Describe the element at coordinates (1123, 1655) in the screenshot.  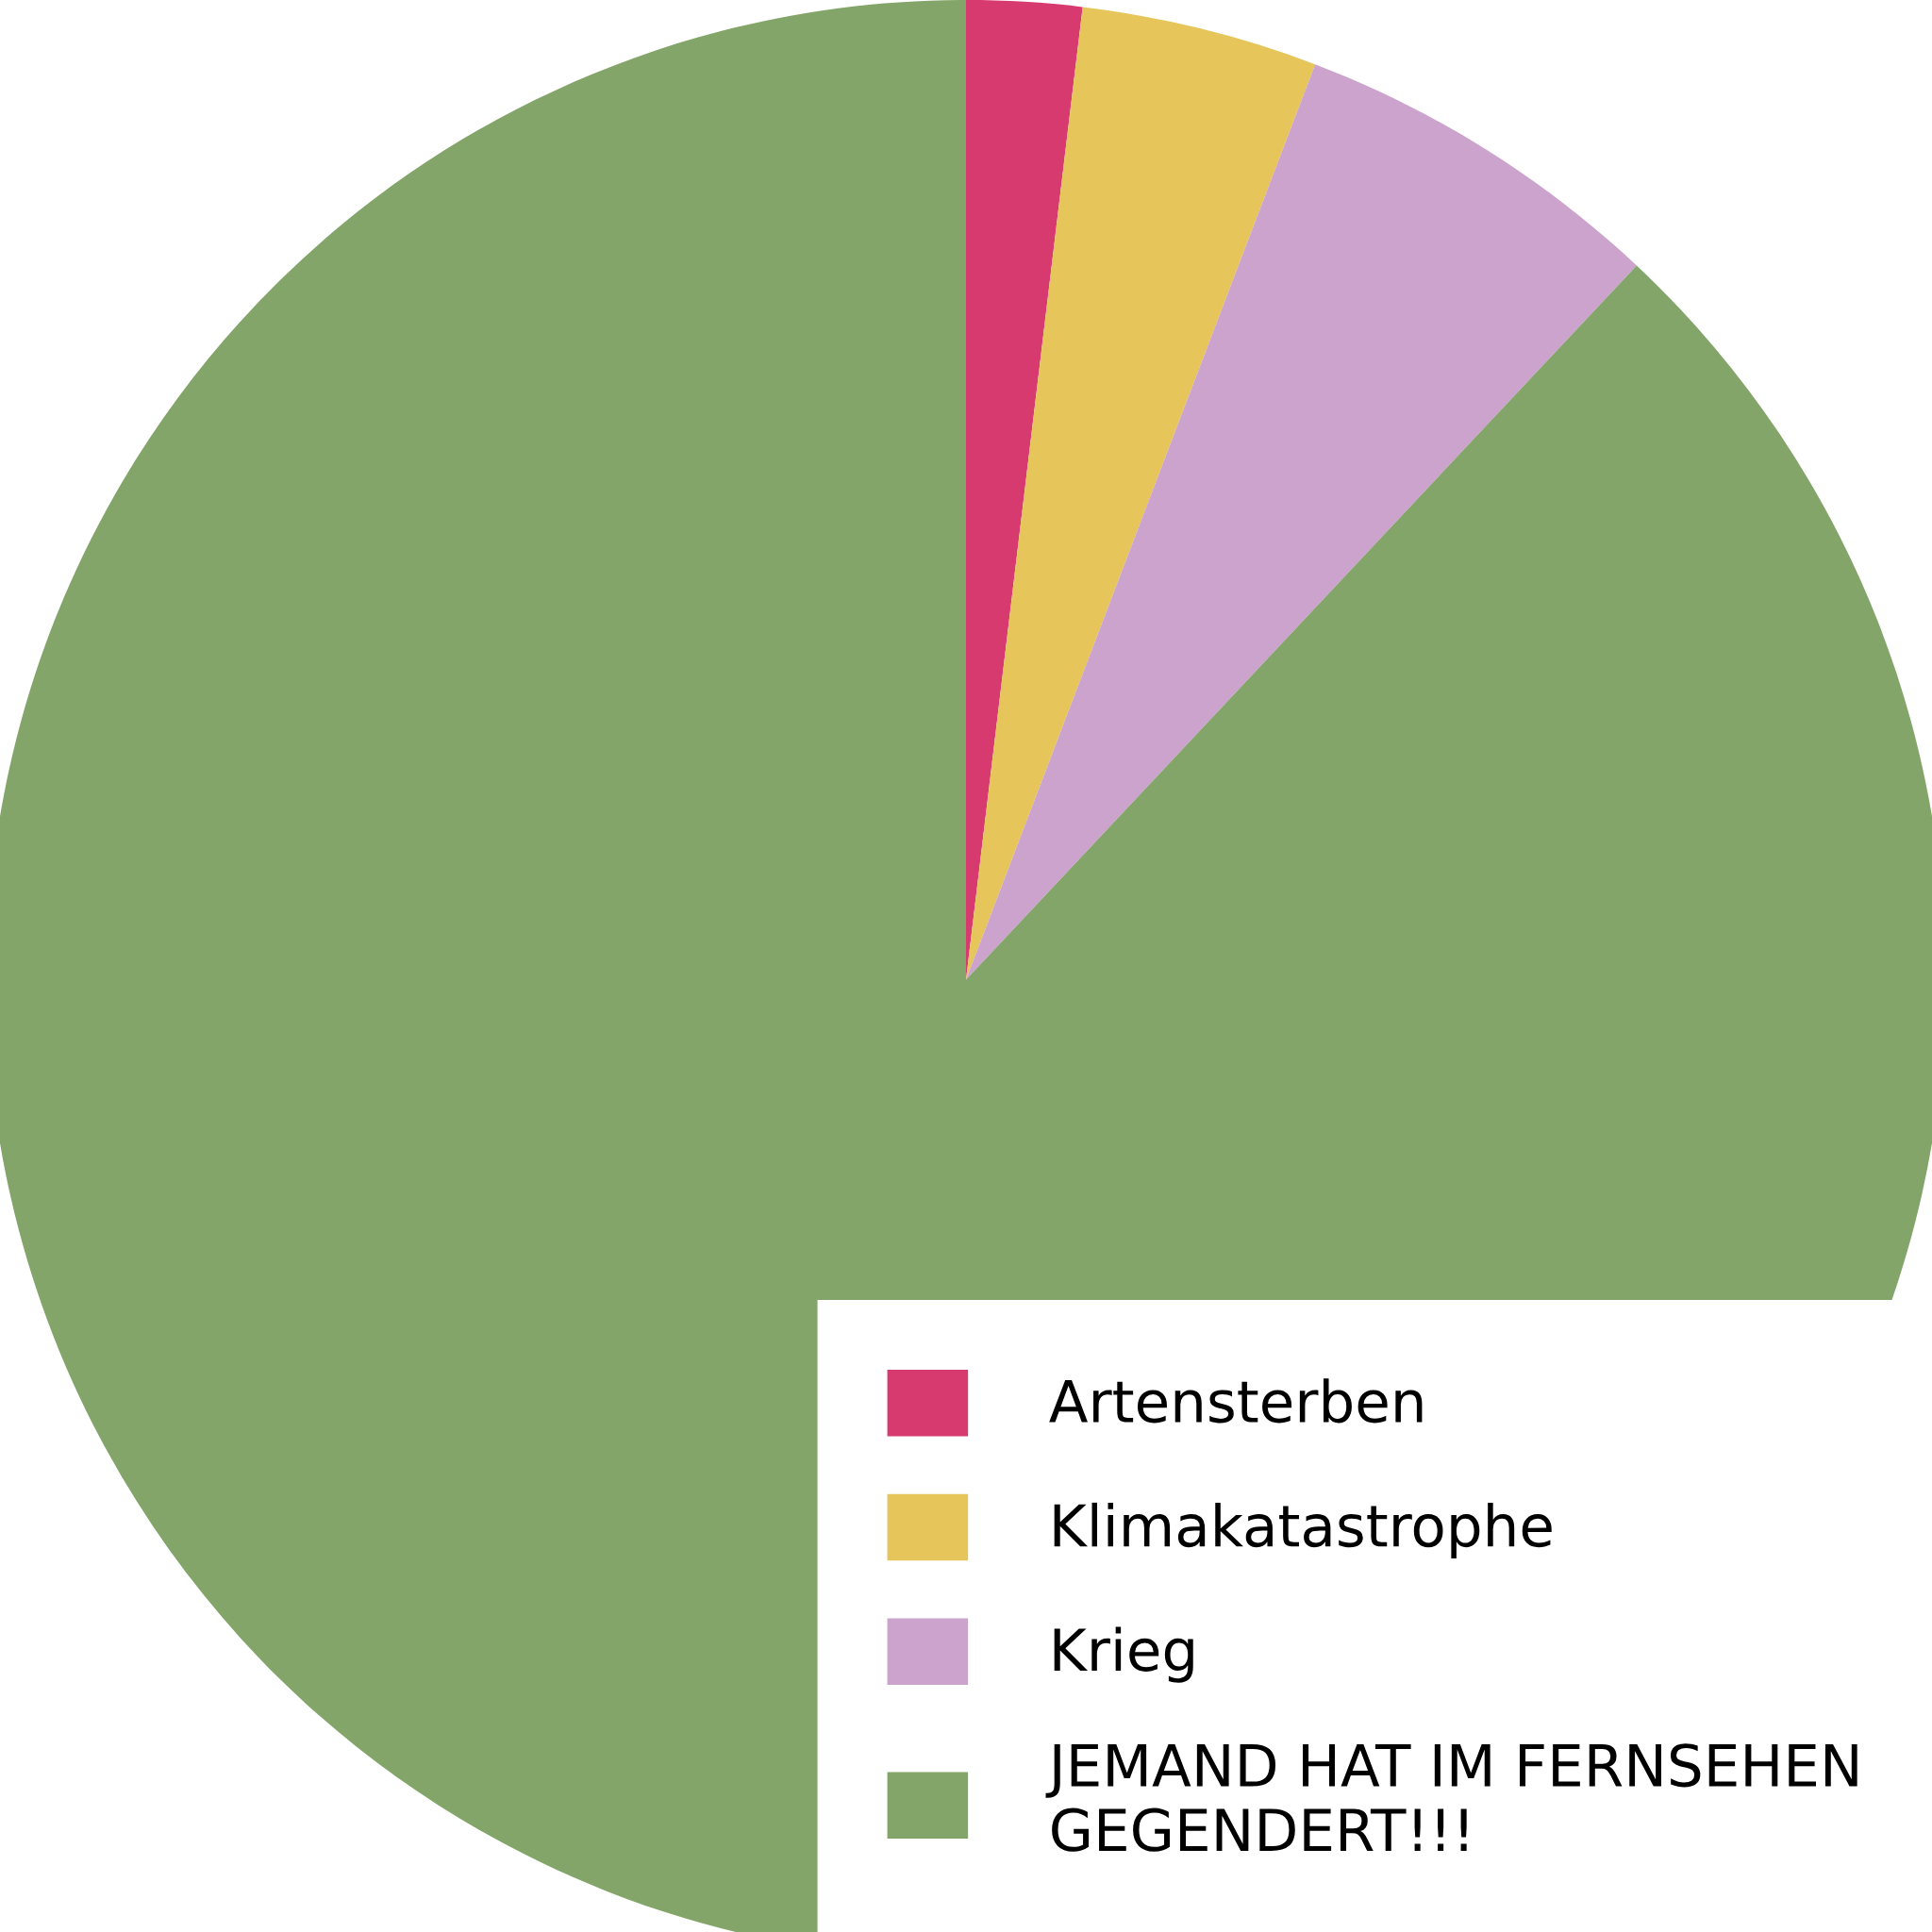
I see `legend-label: Krieg` at that location.